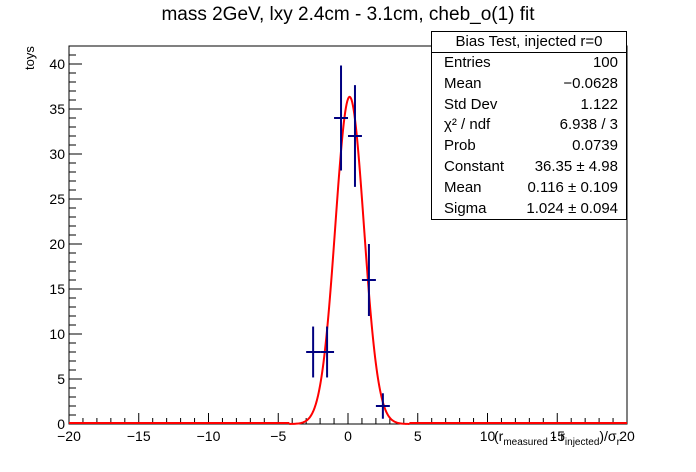 The image size is (696, 472). Describe the element at coordinates (474, 166) in the screenshot. I see `stats-label: Constant` at that location.